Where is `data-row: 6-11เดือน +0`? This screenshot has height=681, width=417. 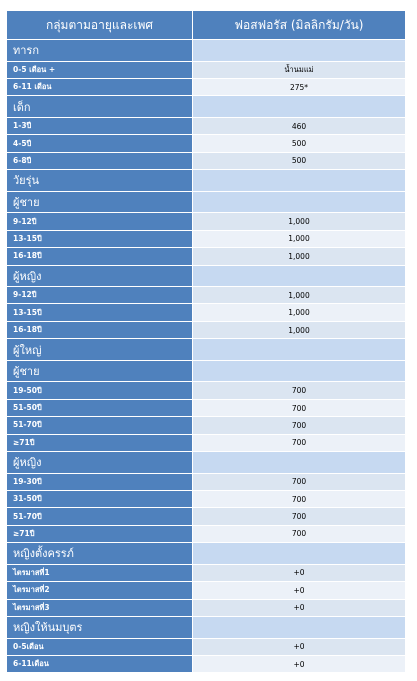
data-row: 6-11เดือน +0 is located at coordinates (206, 664).